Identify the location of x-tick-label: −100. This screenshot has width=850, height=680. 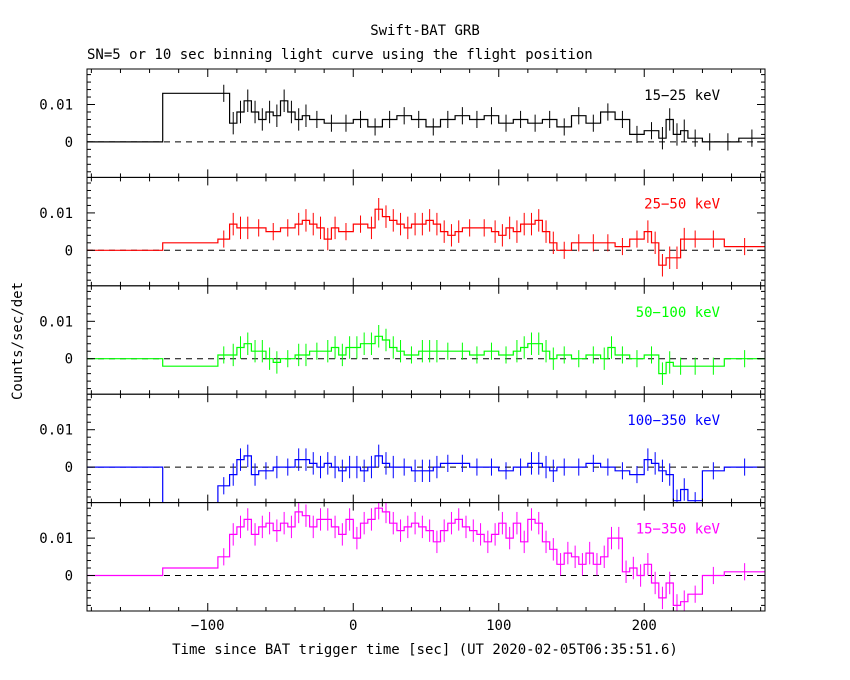
(208, 626).